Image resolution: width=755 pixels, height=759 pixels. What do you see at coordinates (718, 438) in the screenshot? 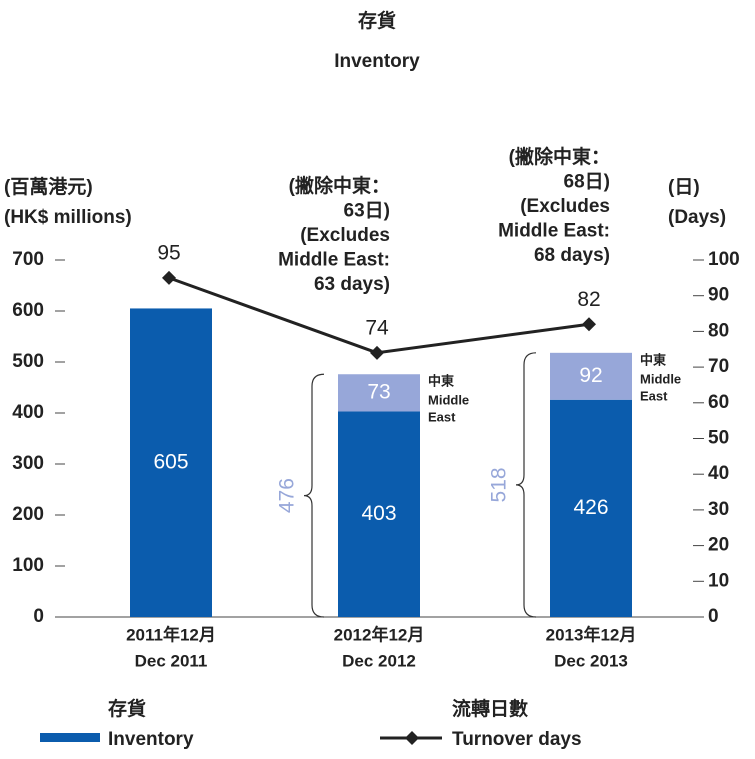
I see `y2-tick-label: 50` at bounding box center [718, 438].